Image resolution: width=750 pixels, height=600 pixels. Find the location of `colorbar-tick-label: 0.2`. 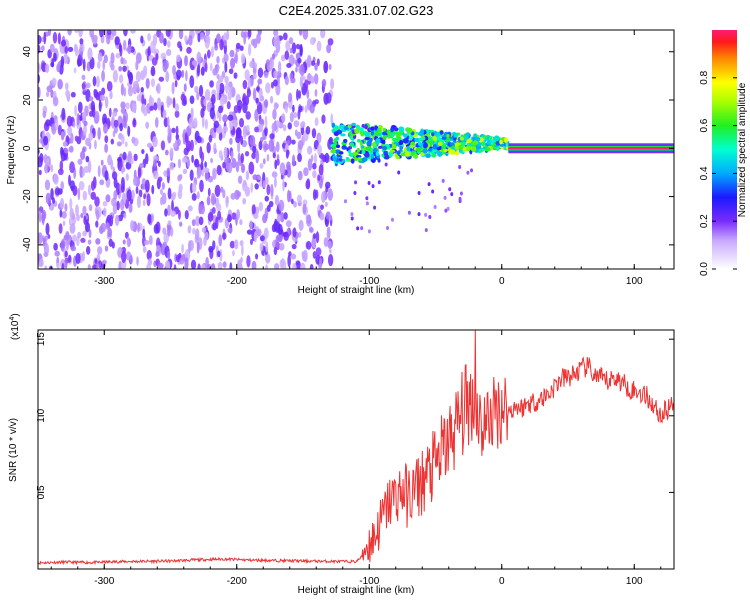

colorbar-tick-label: 0.2 is located at coordinates (704, 221).